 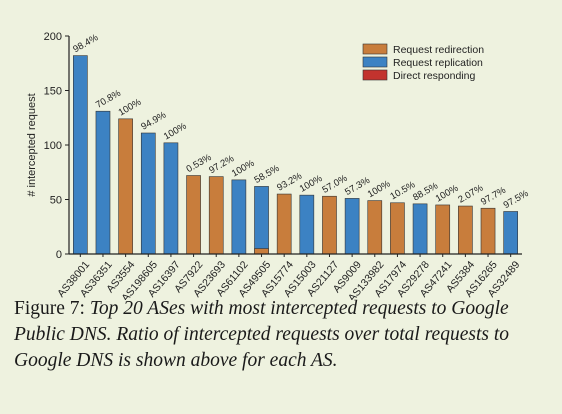 What do you see at coordinates (103, 182) in the screenshot?
I see `bar-AS36351` at bounding box center [103, 182].